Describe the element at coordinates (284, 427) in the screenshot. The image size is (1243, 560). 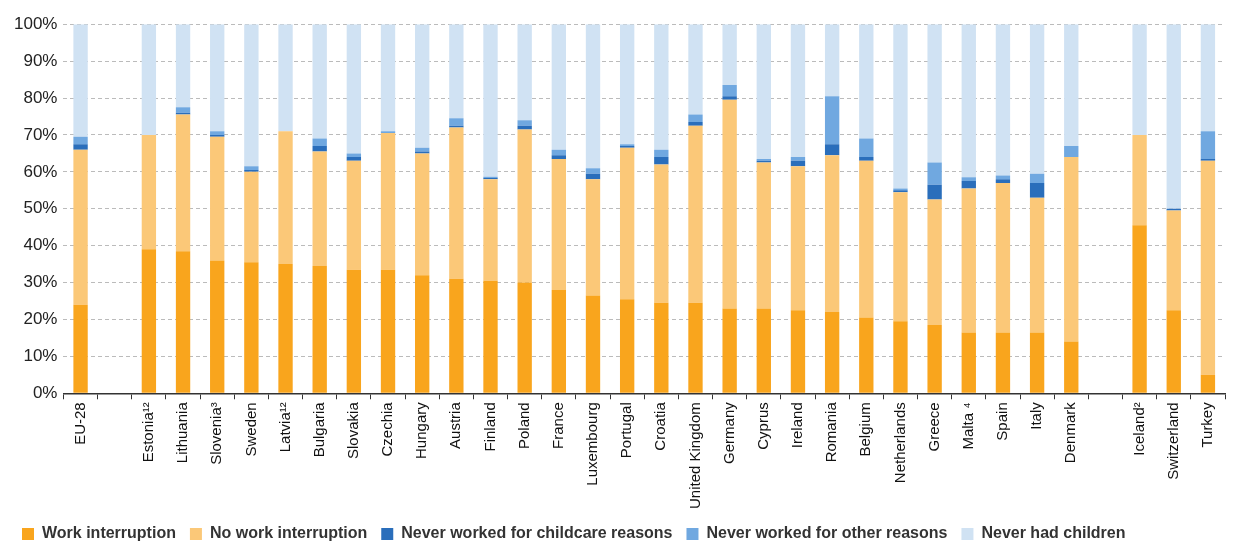
I see `x-tick-label: Latvia¹²` at that location.